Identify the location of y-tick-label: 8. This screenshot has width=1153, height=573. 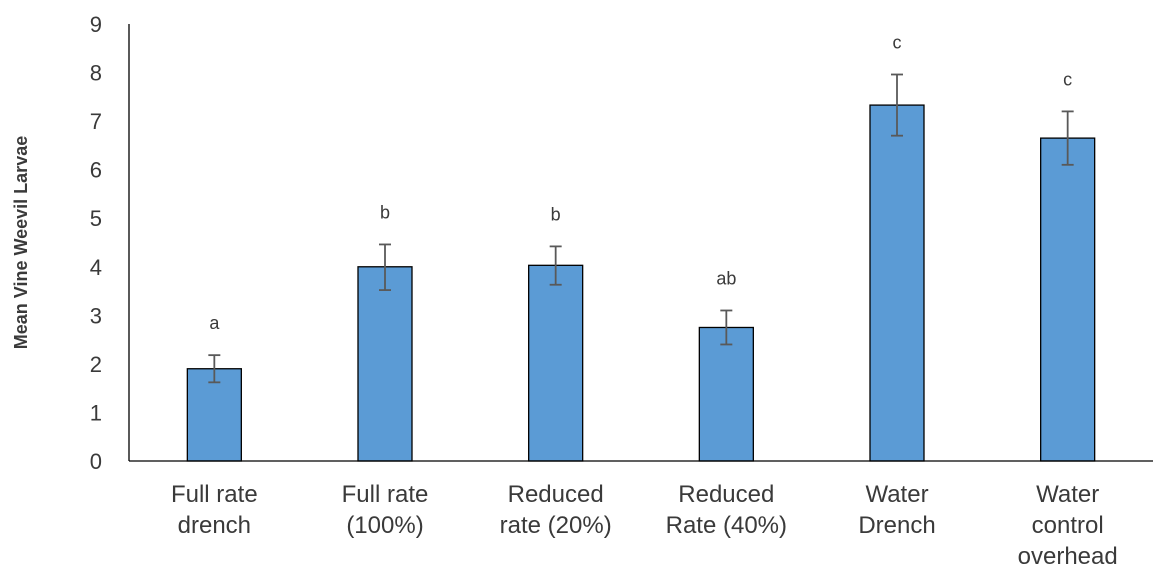
(96, 73).